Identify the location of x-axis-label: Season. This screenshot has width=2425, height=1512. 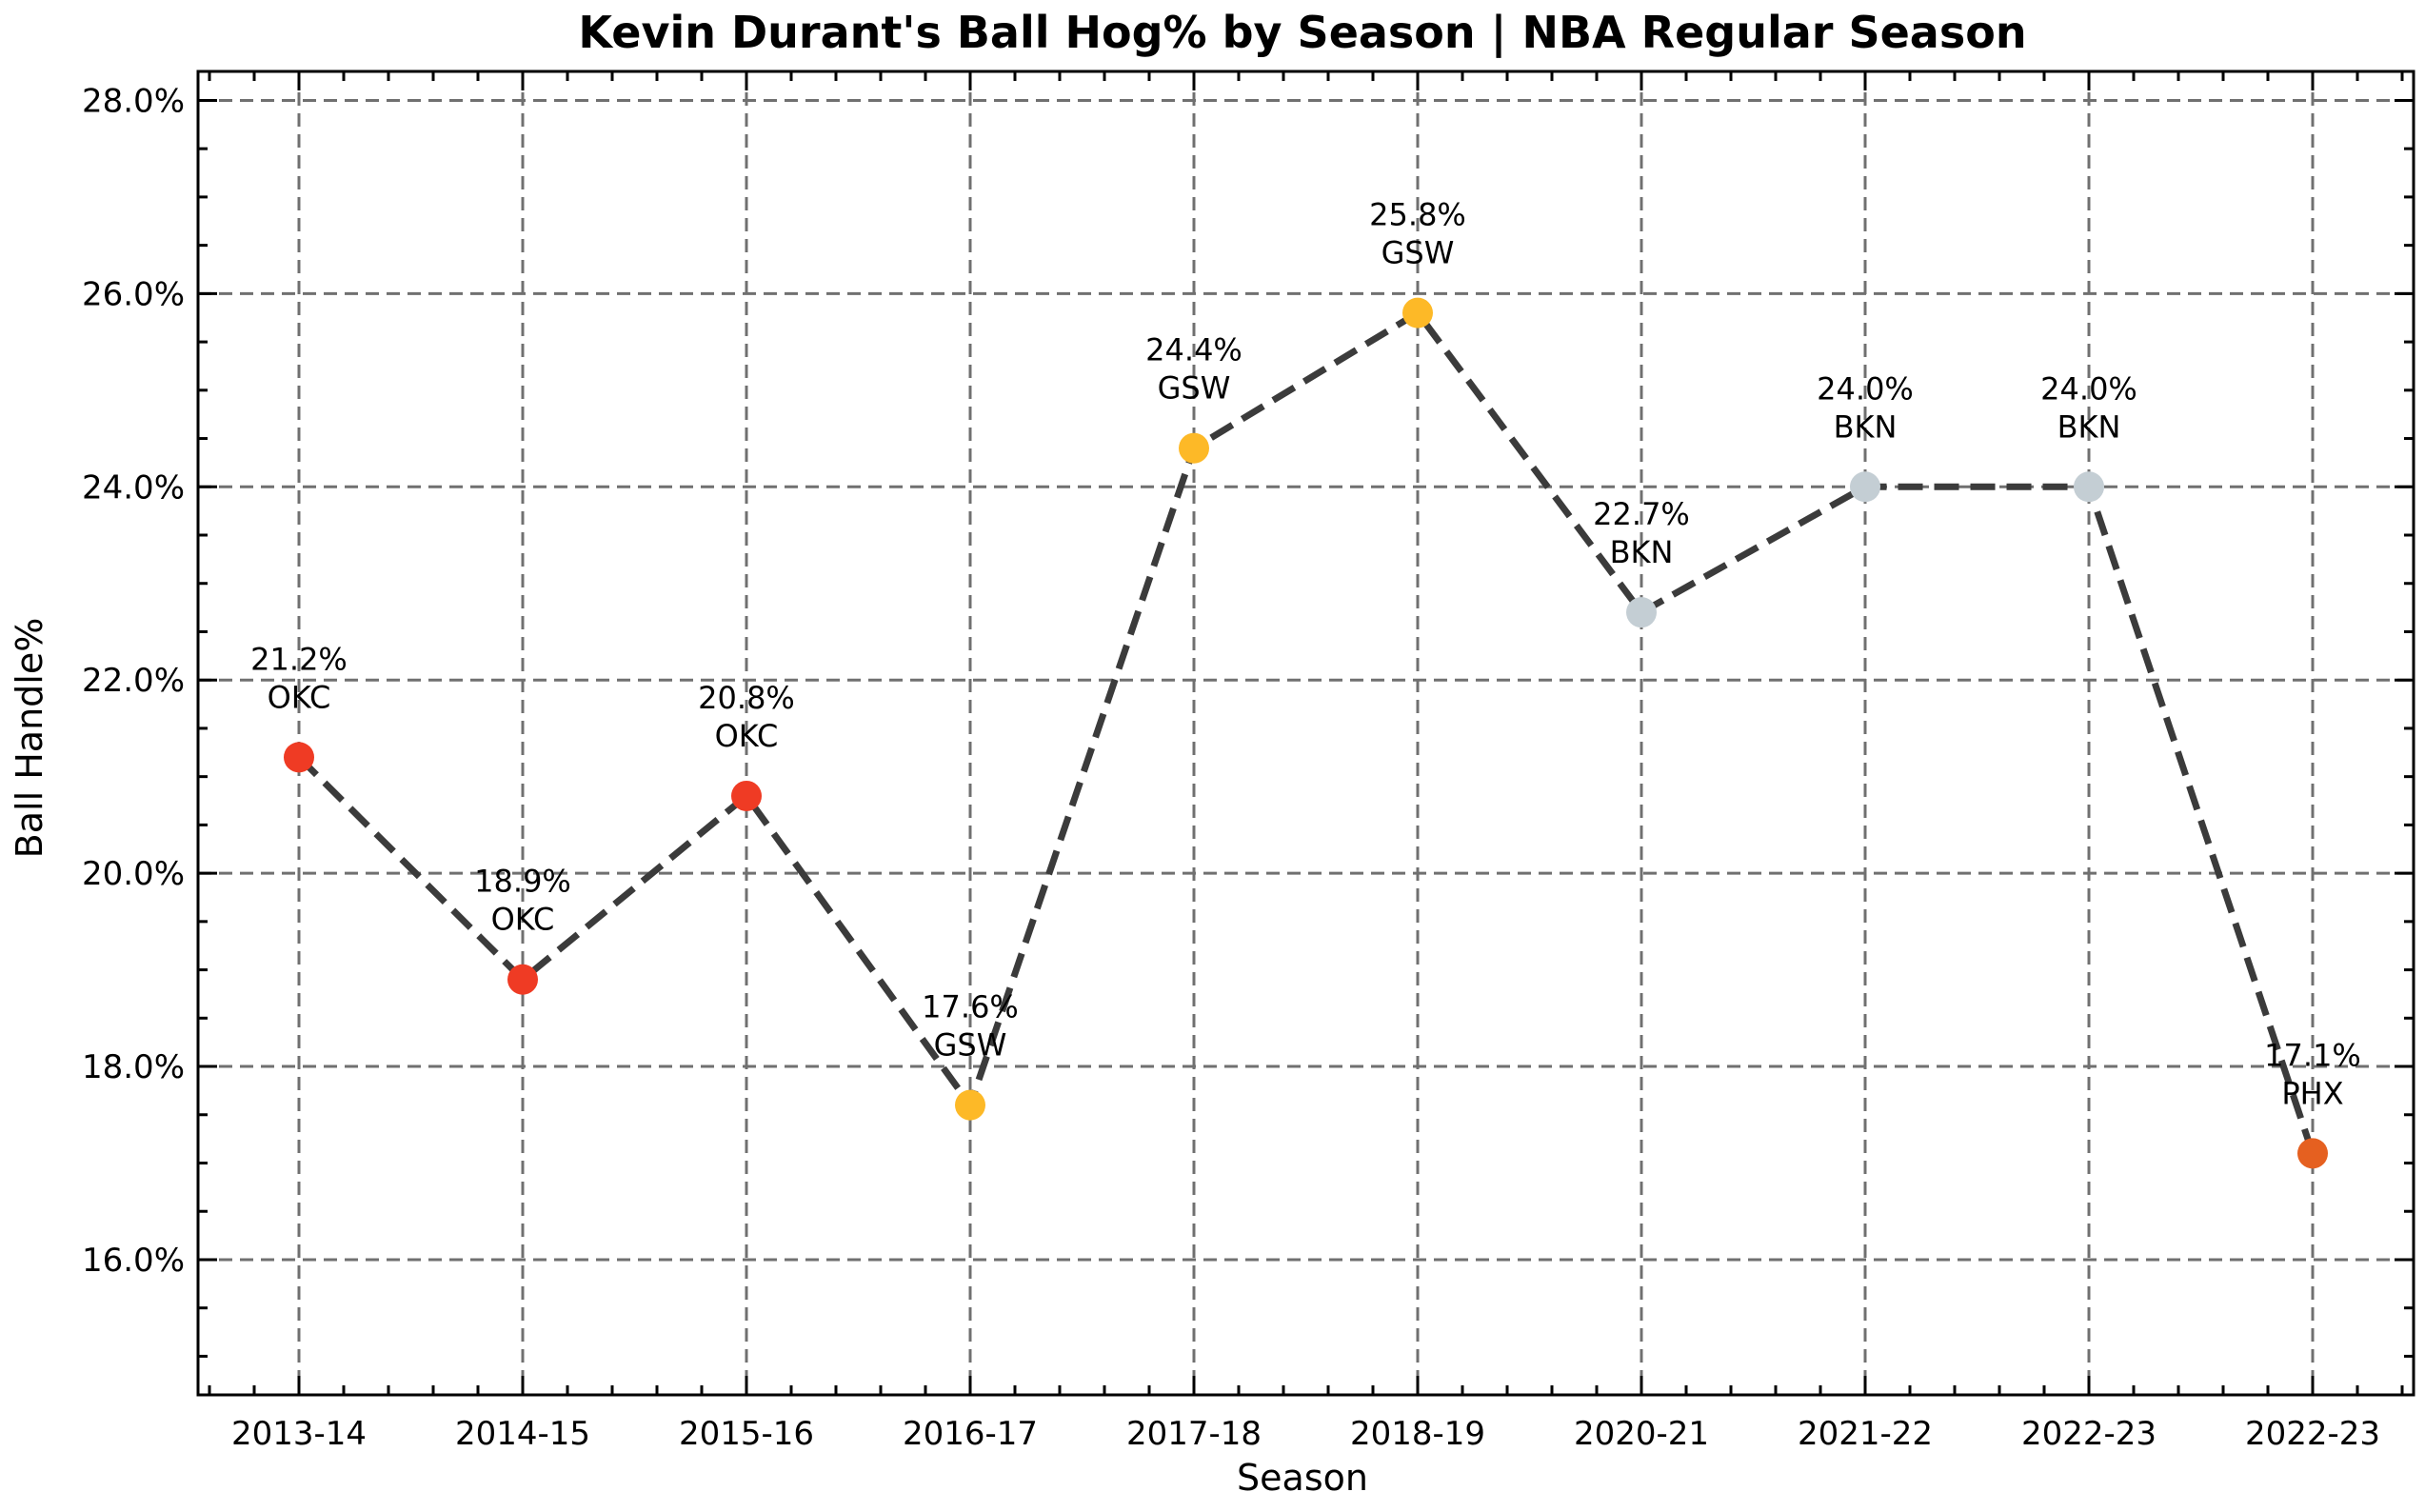
(1302, 1478).